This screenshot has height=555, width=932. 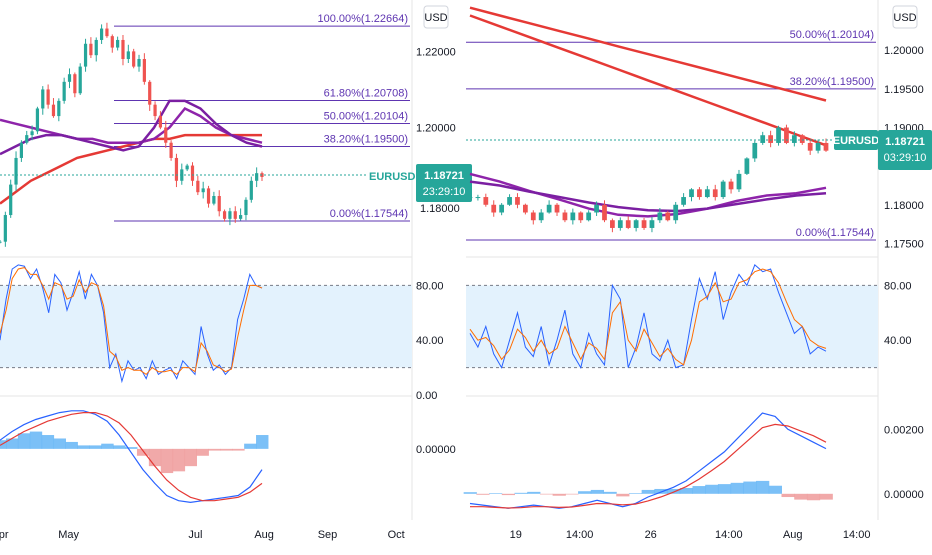 What do you see at coordinates (436, 52) in the screenshot?
I see `l-y-tick-label: 1.22000` at bounding box center [436, 52].